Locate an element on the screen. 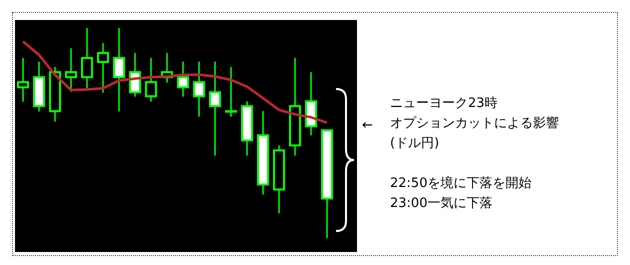 This screenshot has height=265, width=630. text: 23:00一気に下落 is located at coordinates (442, 204).